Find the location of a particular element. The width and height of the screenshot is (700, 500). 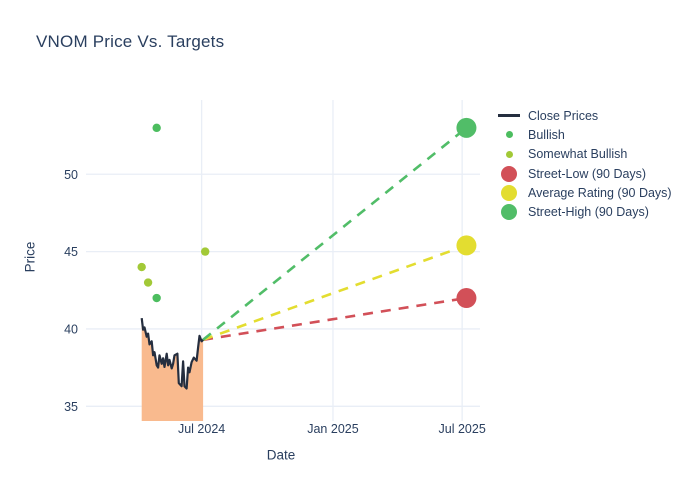

legend-item-street-low-90-days: Street-Low (90 Days) is located at coordinates (584, 173).